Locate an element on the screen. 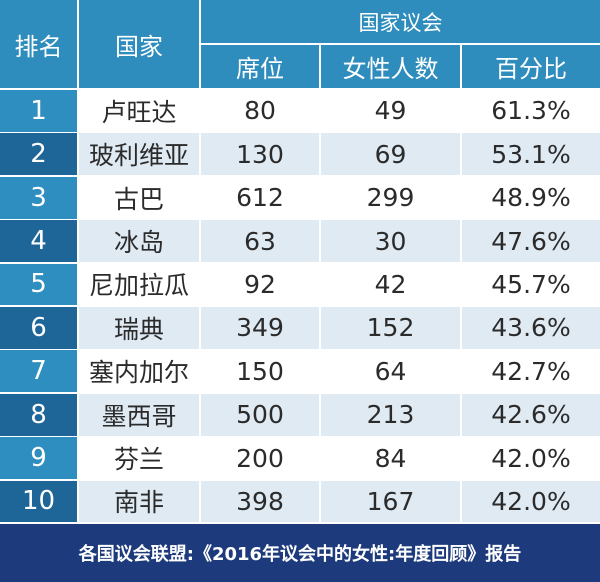 The height and width of the screenshot is (582, 600). cell-percent: 53.1% is located at coordinates (531, 154).